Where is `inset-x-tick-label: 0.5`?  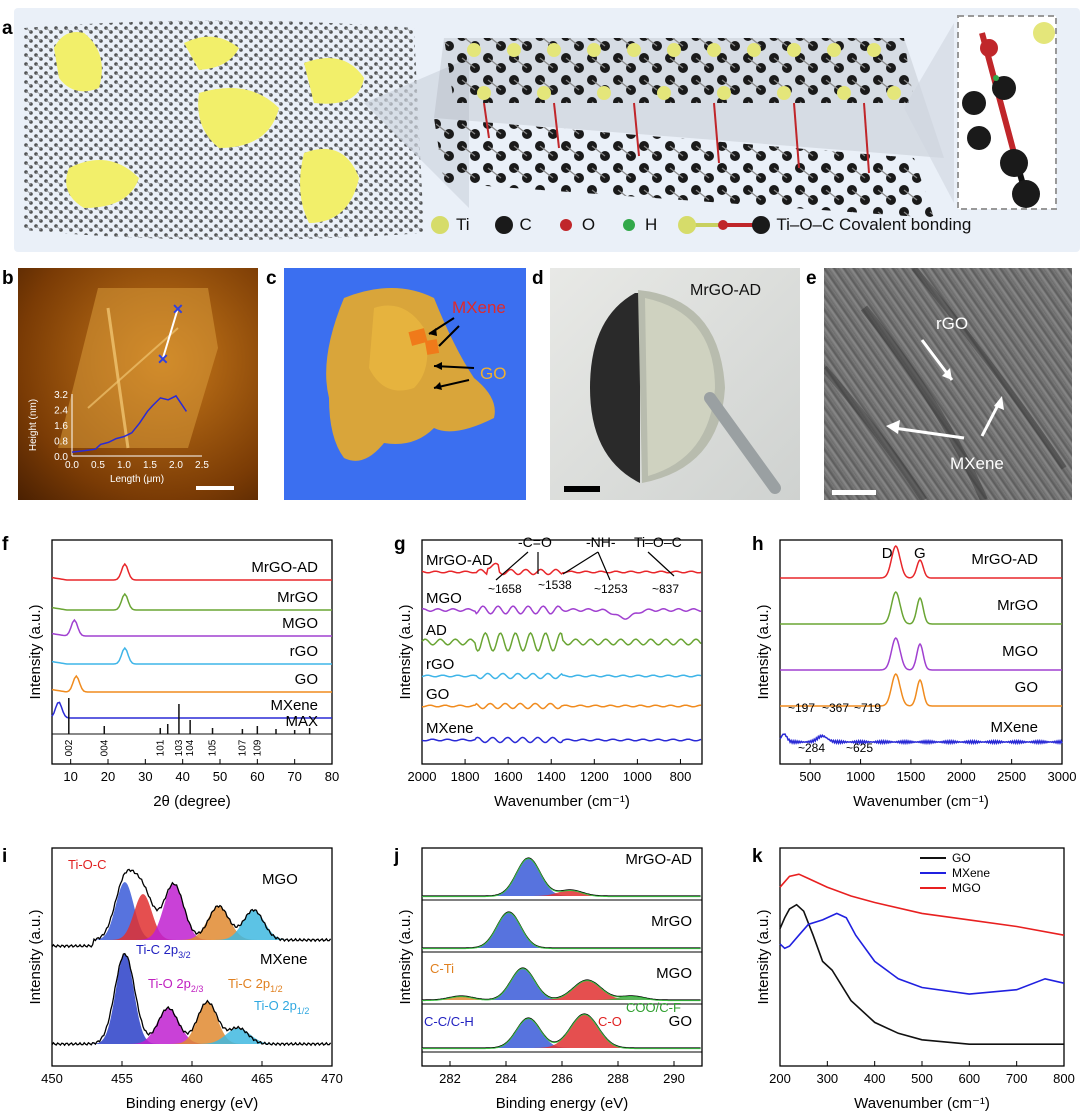 inset-x-tick-label: 0.5 is located at coordinates (98, 465).